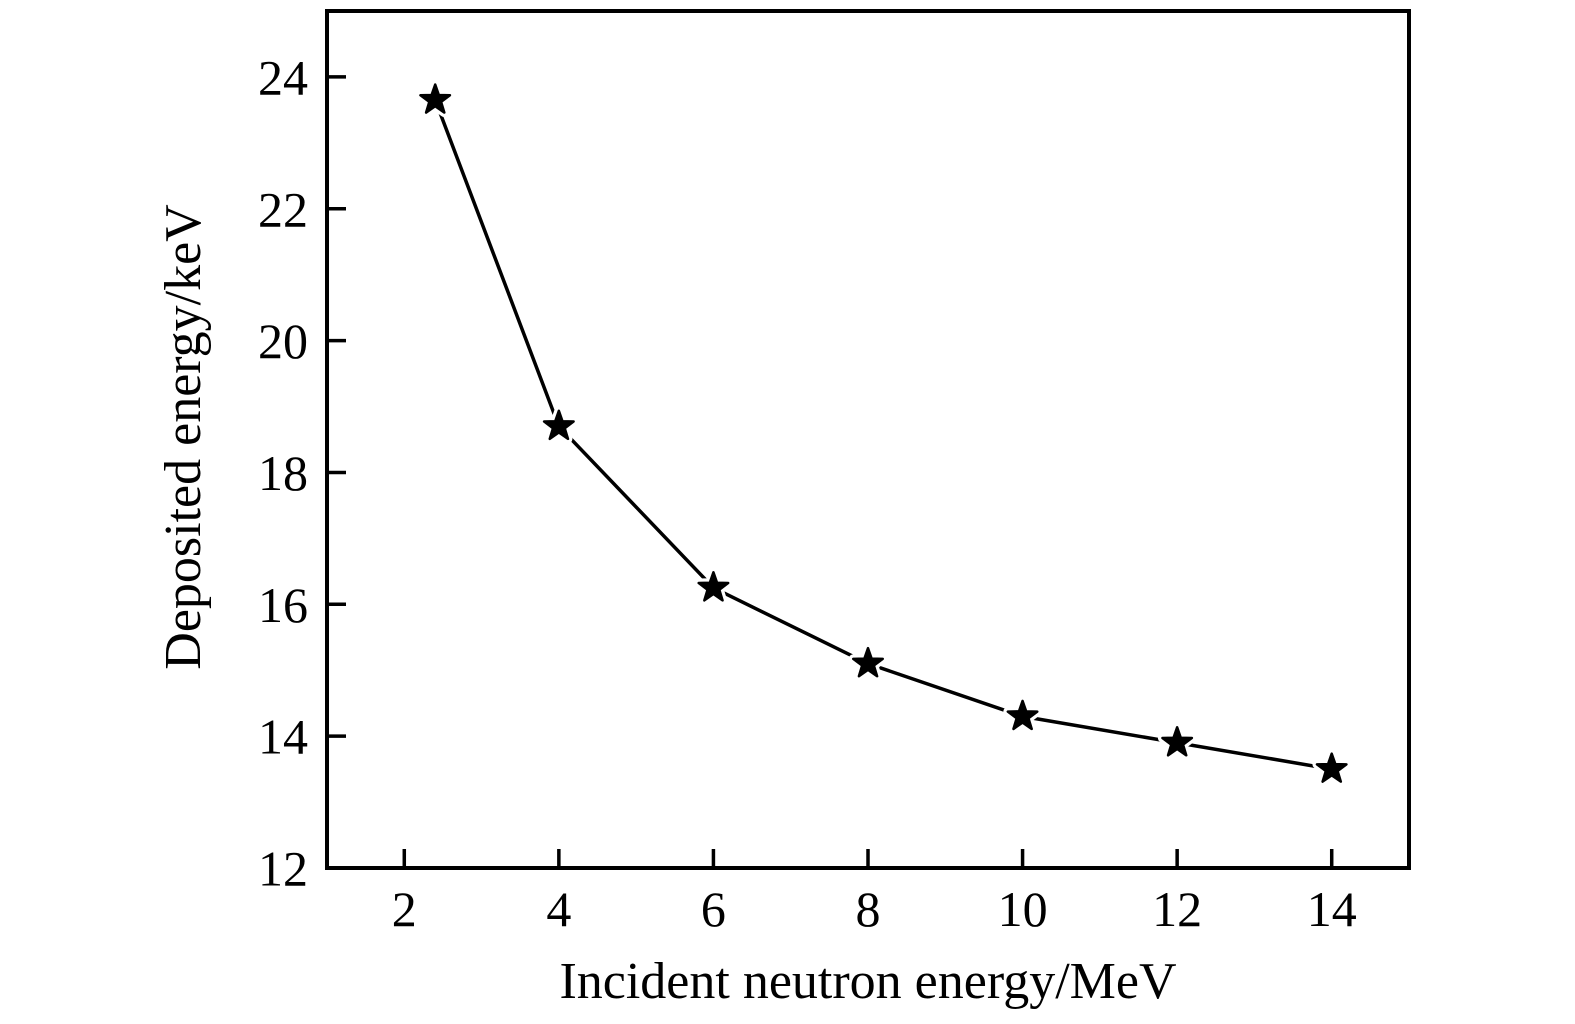  Describe the element at coordinates (558, 909) in the screenshot. I see `x-tick-label: 4` at that location.